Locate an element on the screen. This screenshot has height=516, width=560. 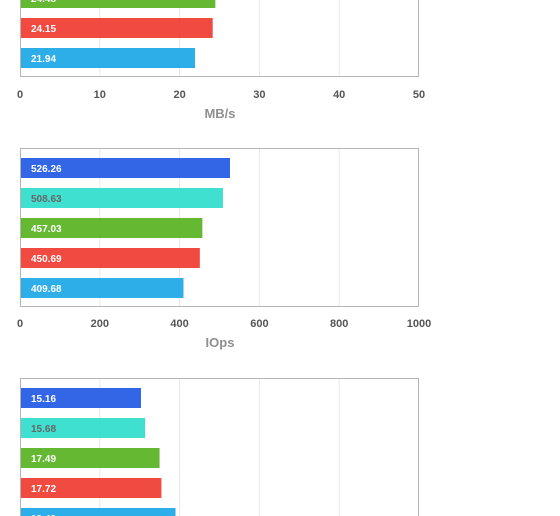
x-tick-label: 600 is located at coordinates (259, 324).